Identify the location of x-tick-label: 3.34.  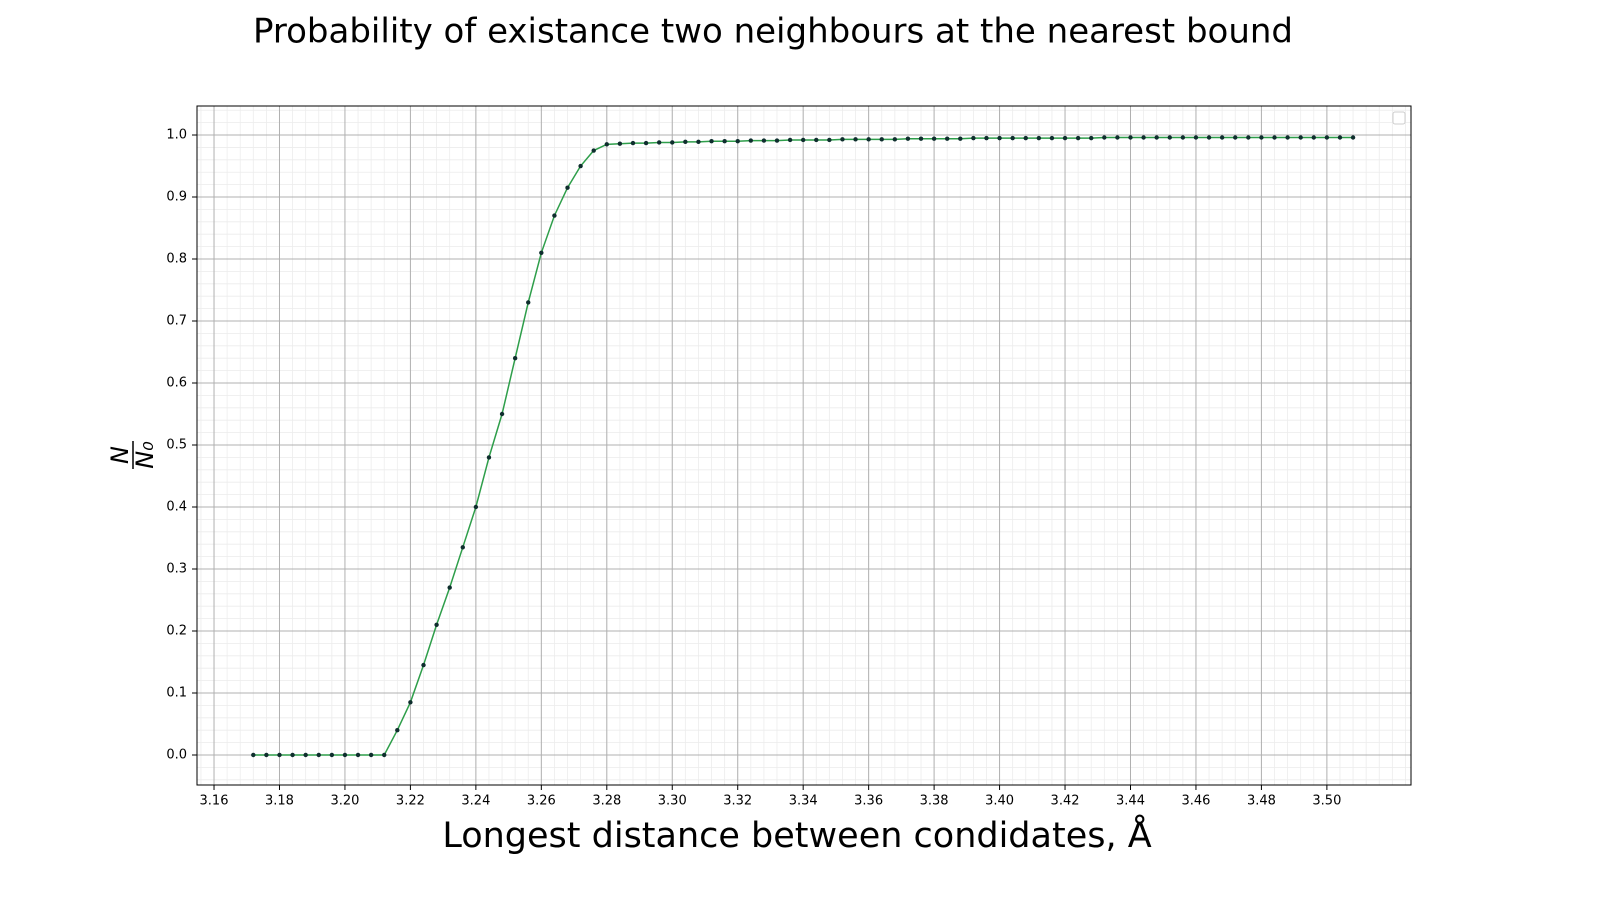
(803, 801).